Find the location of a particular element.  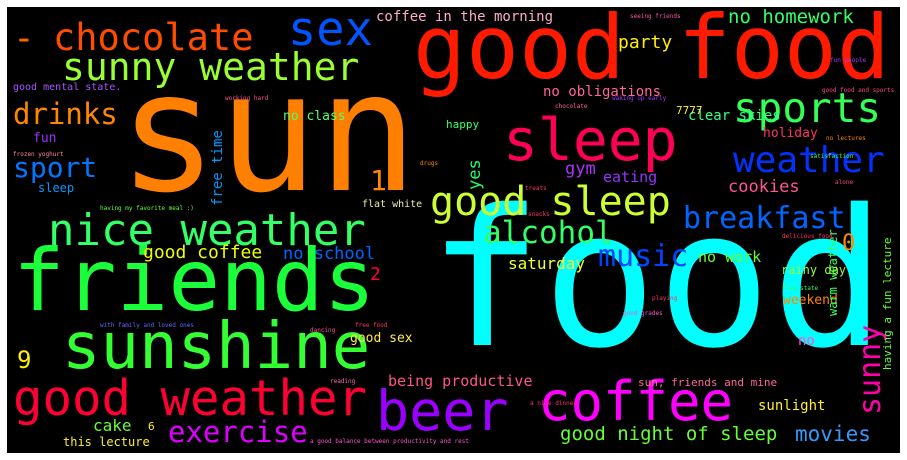

word: free time is located at coordinates (218, 168).